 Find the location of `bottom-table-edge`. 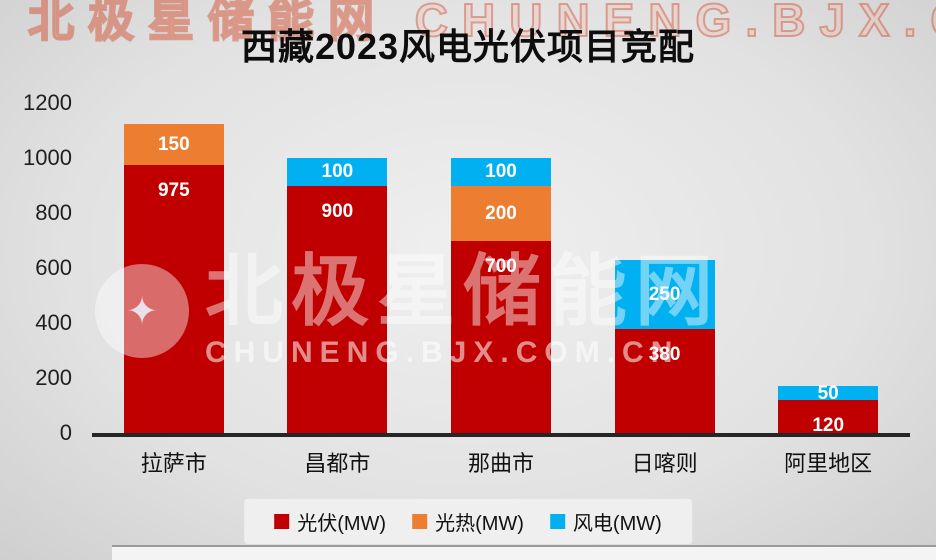

bottom-table-edge is located at coordinates (524, 552).